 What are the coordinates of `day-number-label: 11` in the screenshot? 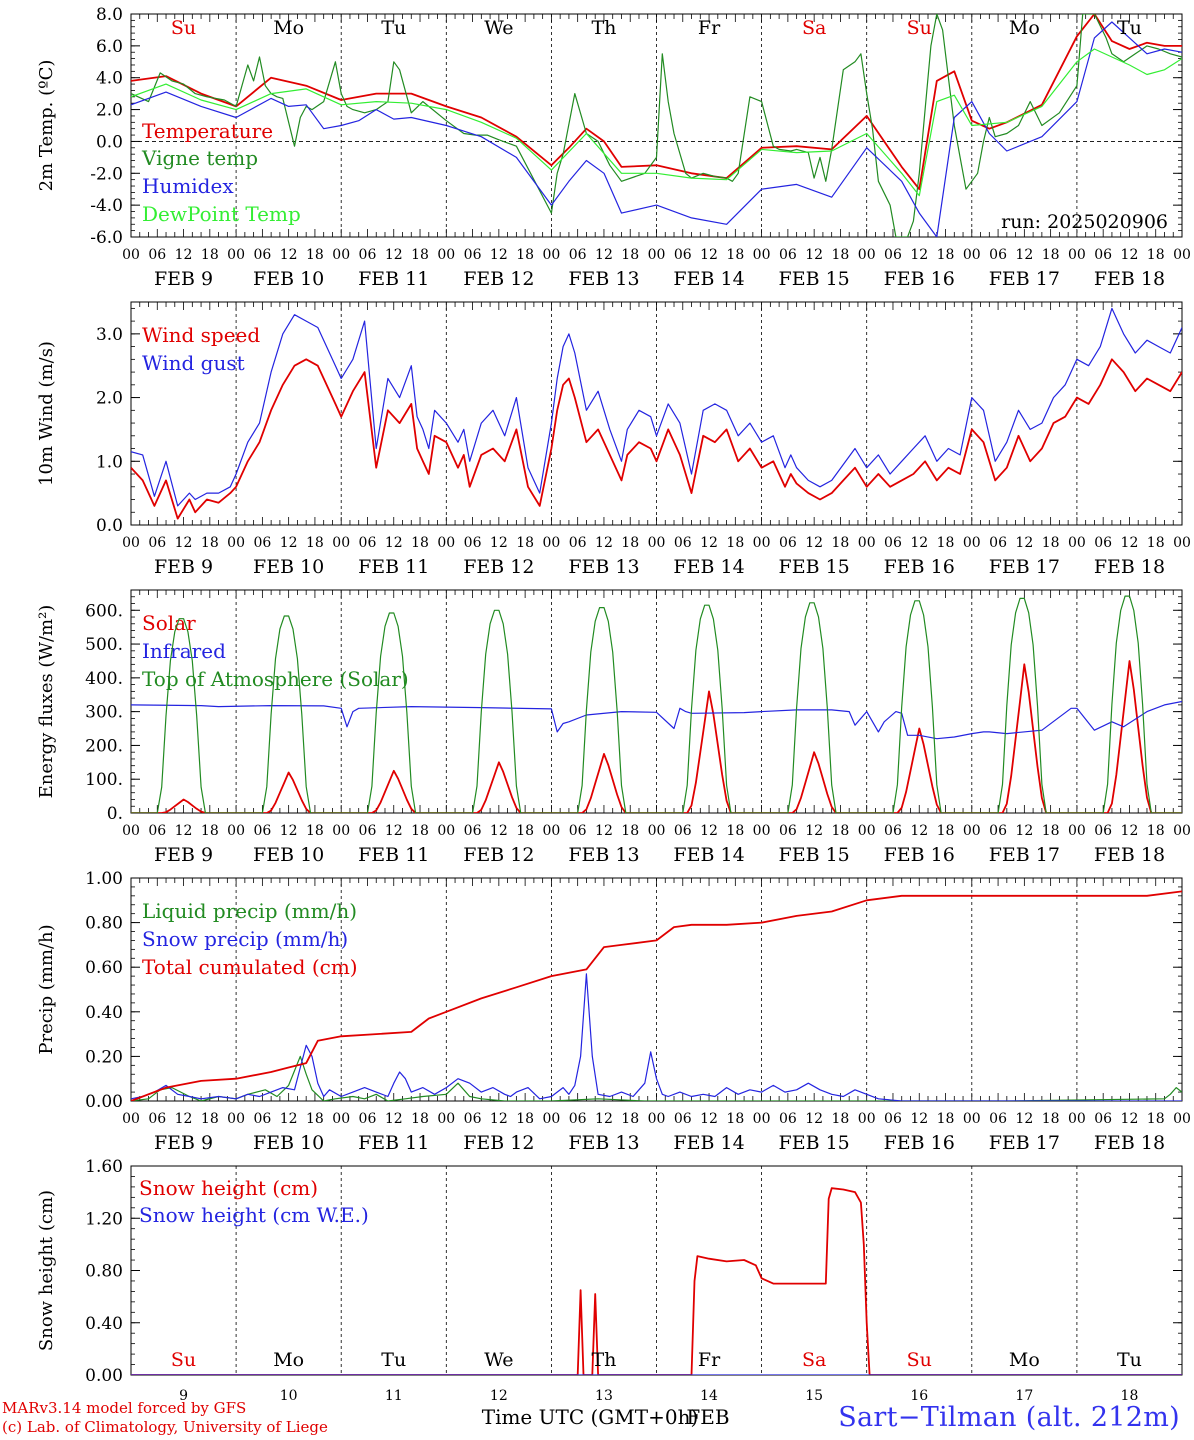 It's located at (394, 1396).